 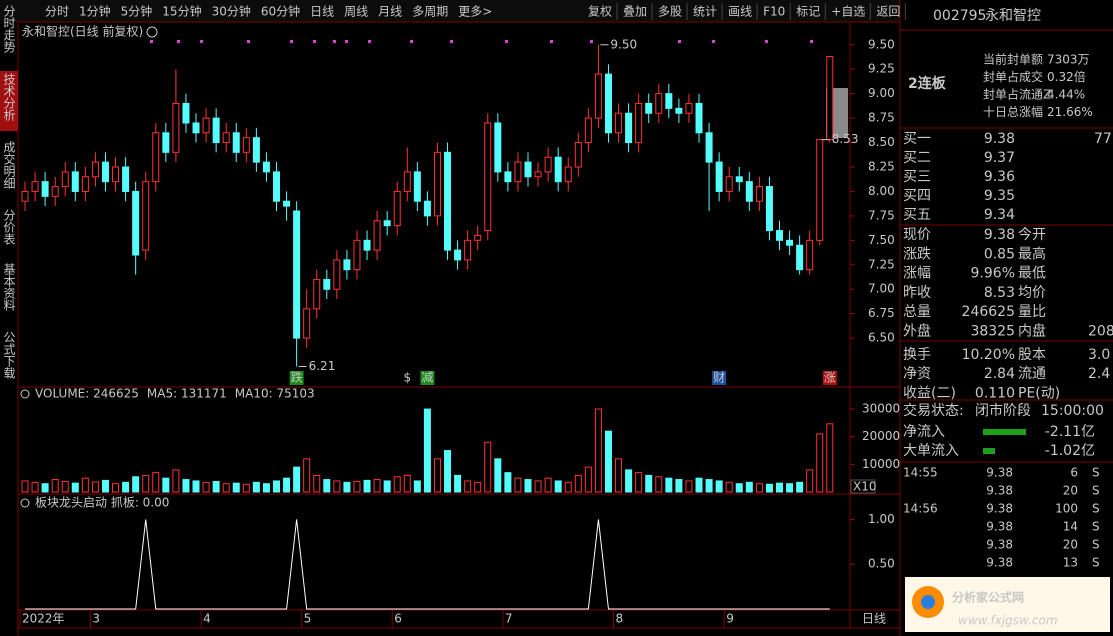 I want to click on period-tab: 周线, so click(x=356, y=12).